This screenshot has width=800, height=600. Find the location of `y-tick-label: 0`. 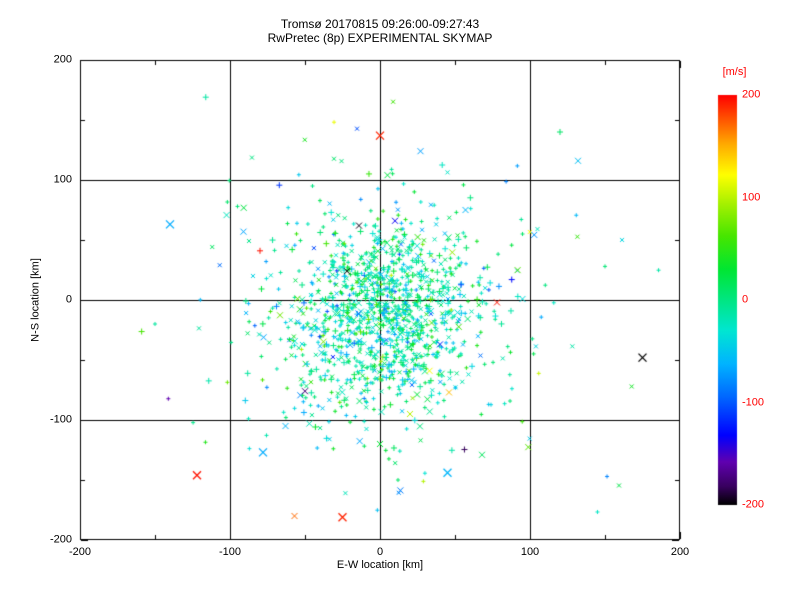

y-tick-label: 0 is located at coordinates (68, 299).